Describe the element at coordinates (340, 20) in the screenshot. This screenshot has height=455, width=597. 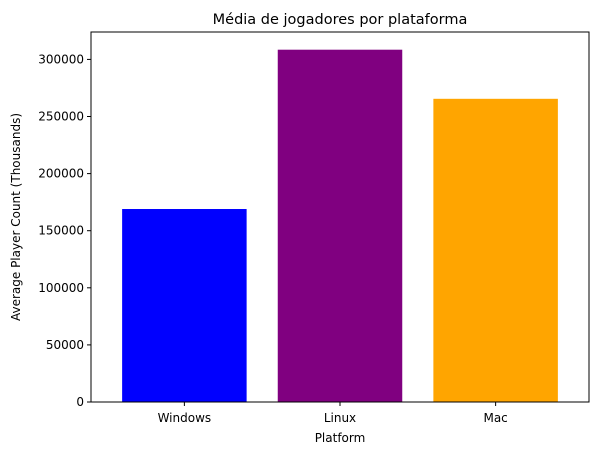
I see `chart-title: Média de jogadores por plataforma` at that location.